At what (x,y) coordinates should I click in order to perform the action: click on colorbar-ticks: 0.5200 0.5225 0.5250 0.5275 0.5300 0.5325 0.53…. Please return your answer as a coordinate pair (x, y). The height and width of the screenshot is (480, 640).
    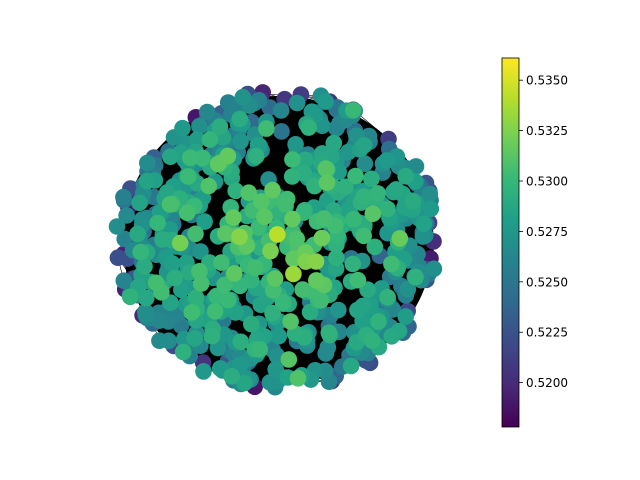
    Looking at the image, I should click on (543, 232).